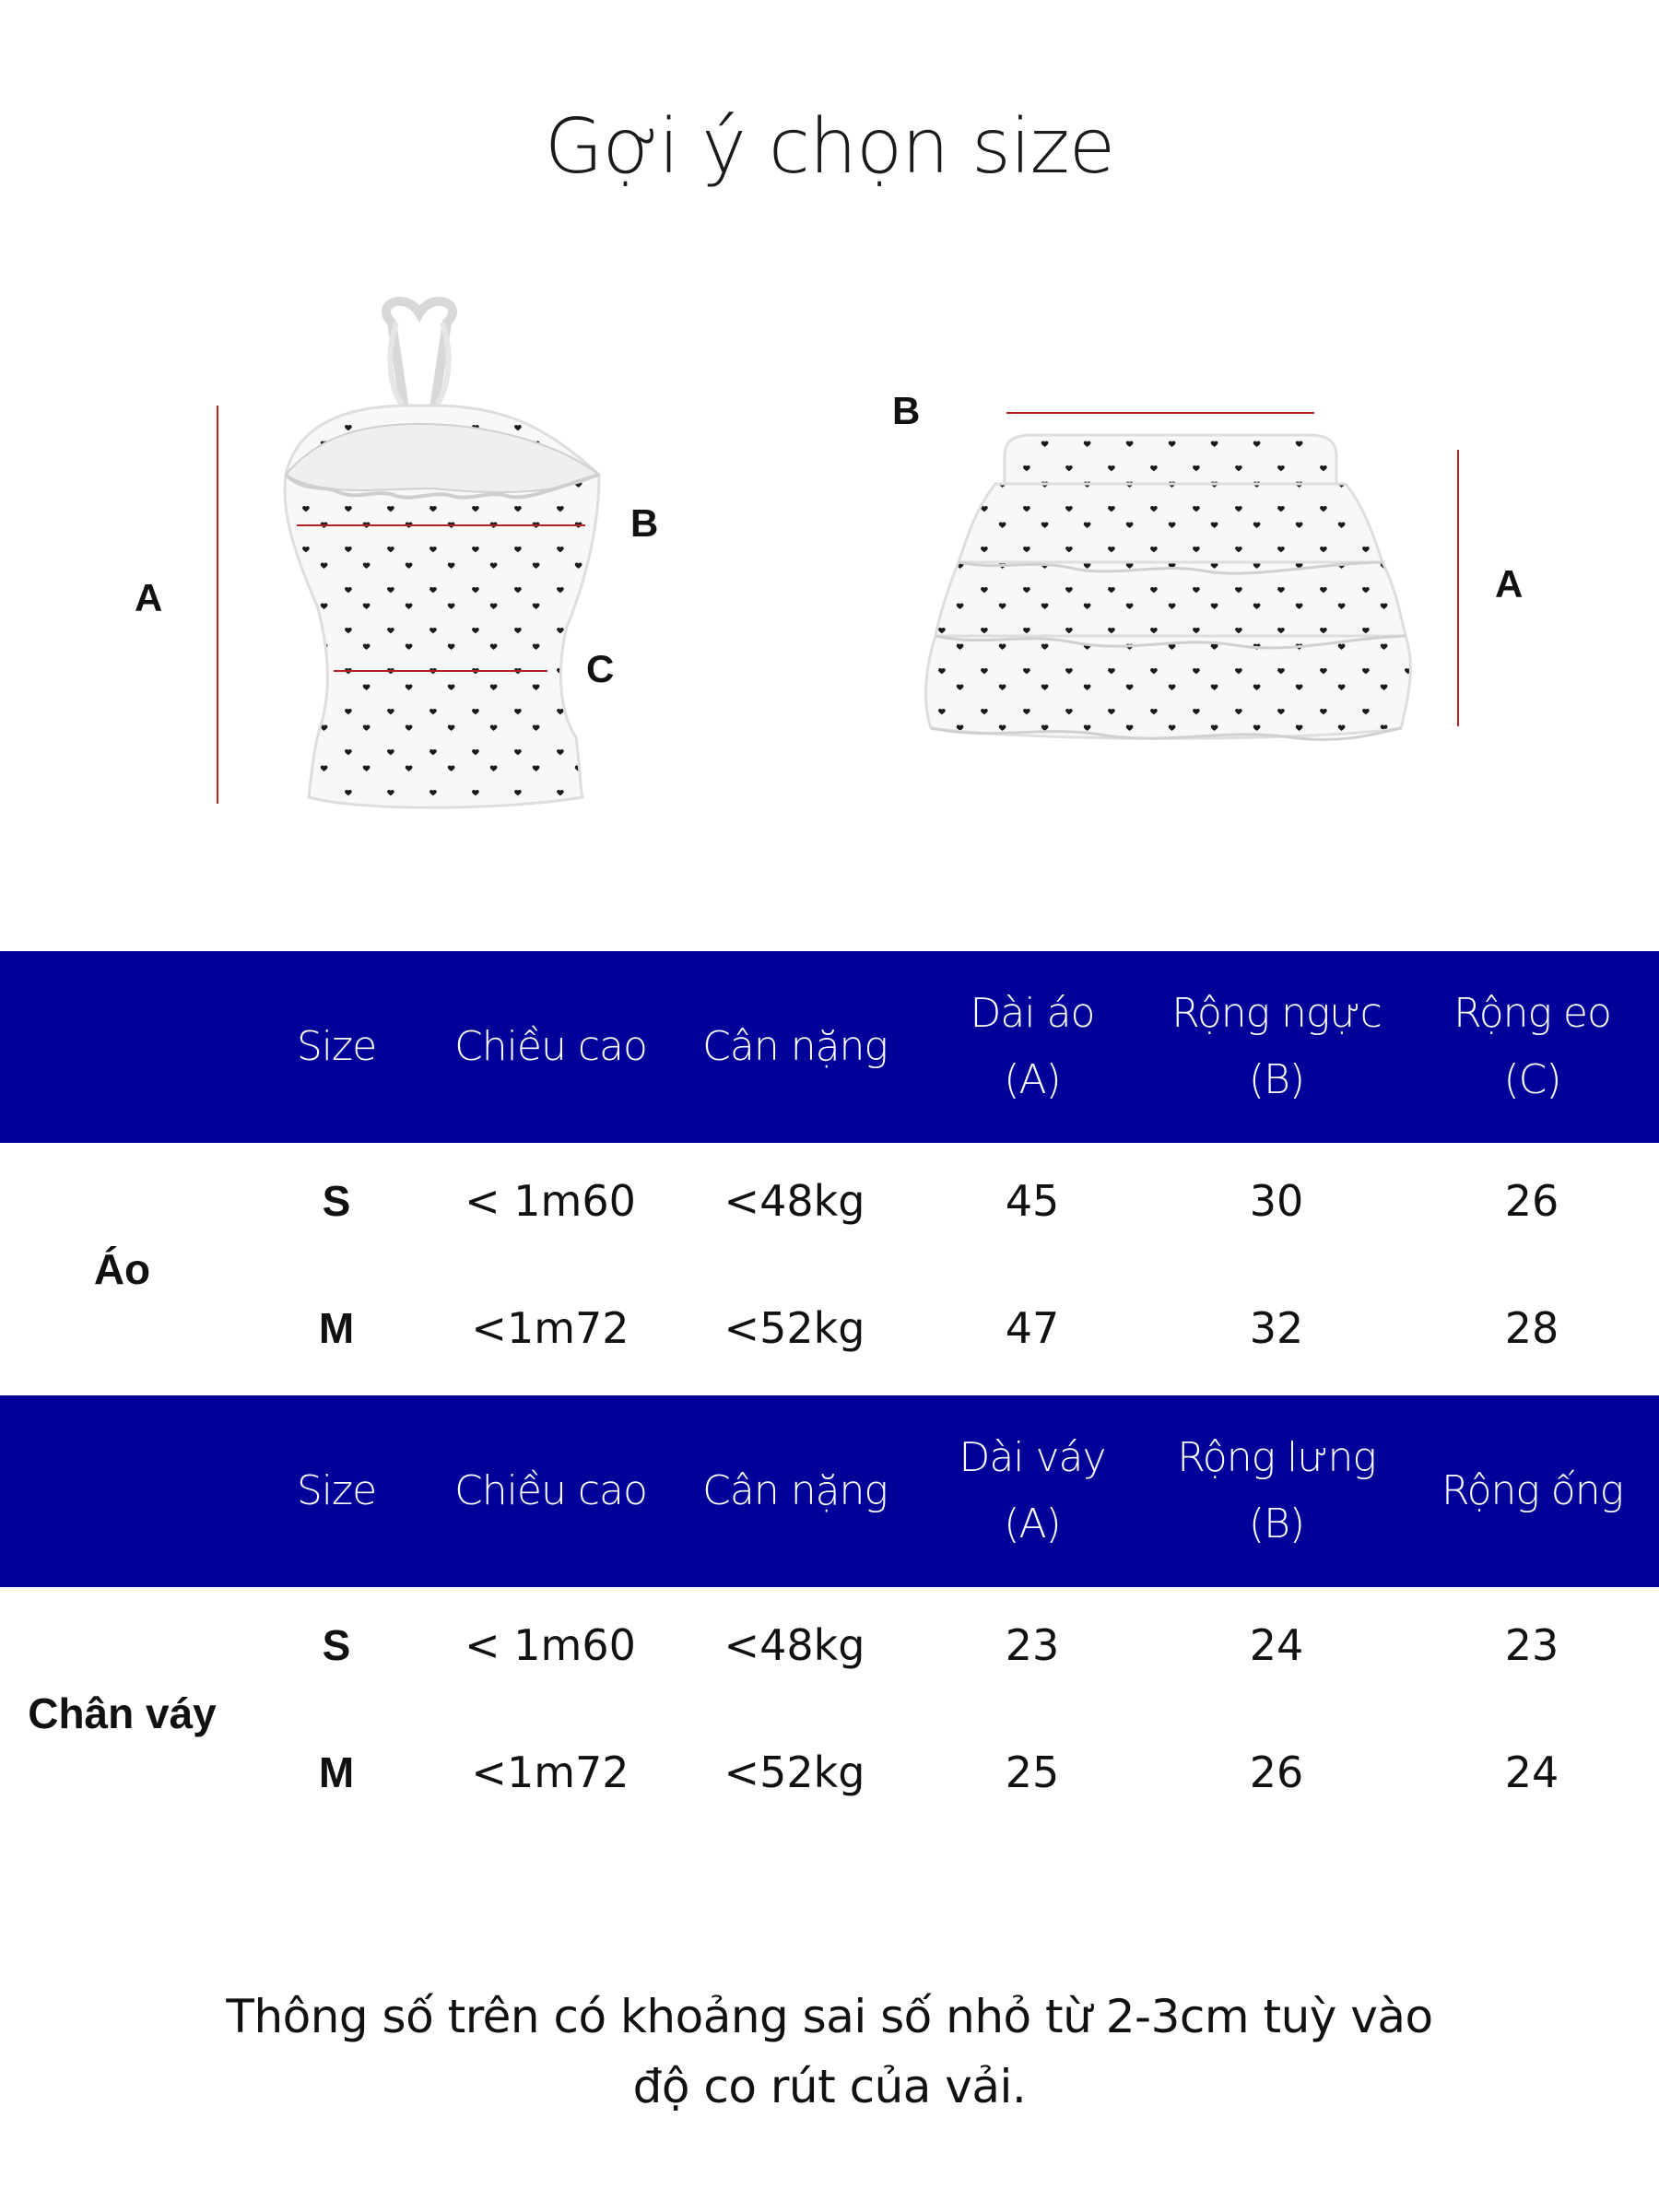 The image size is (1659, 2212). What do you see at coordinates (1509, 584) in the screenshot?
I see `skirt-label-a: A` at bounding box center [1509, 584].